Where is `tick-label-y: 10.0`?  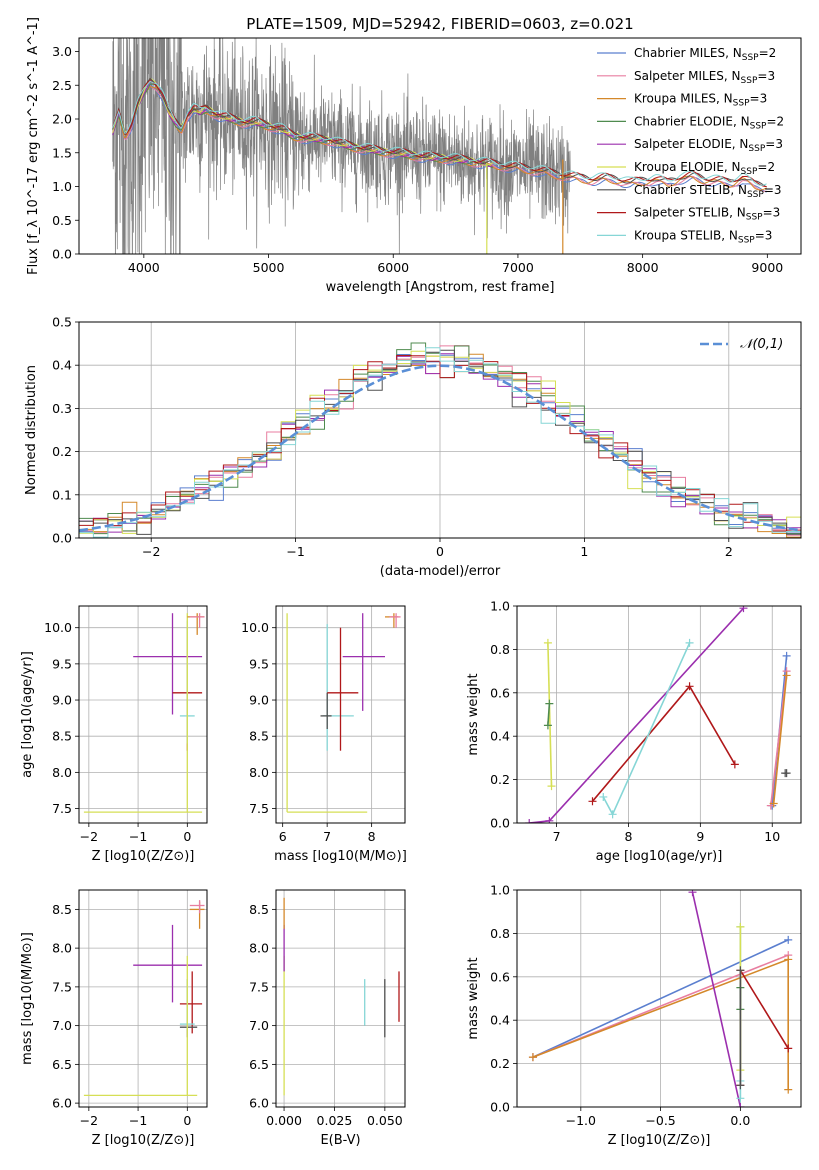 tick-label-y: 10.0 is located at coordinates (58, 627).